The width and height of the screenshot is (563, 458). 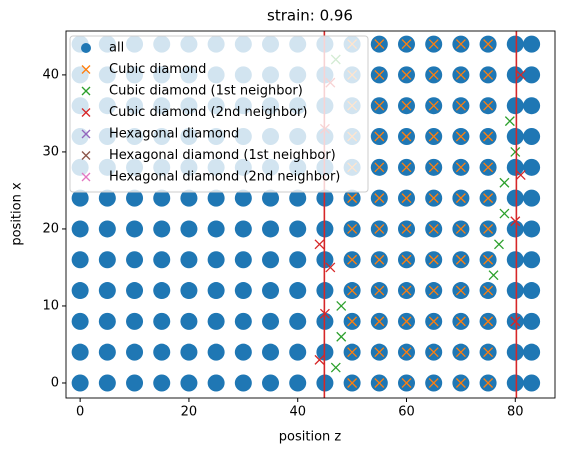 I want to click on legend-label: Cubic diamond (2nd neighbor), so click(x=208, y=112).